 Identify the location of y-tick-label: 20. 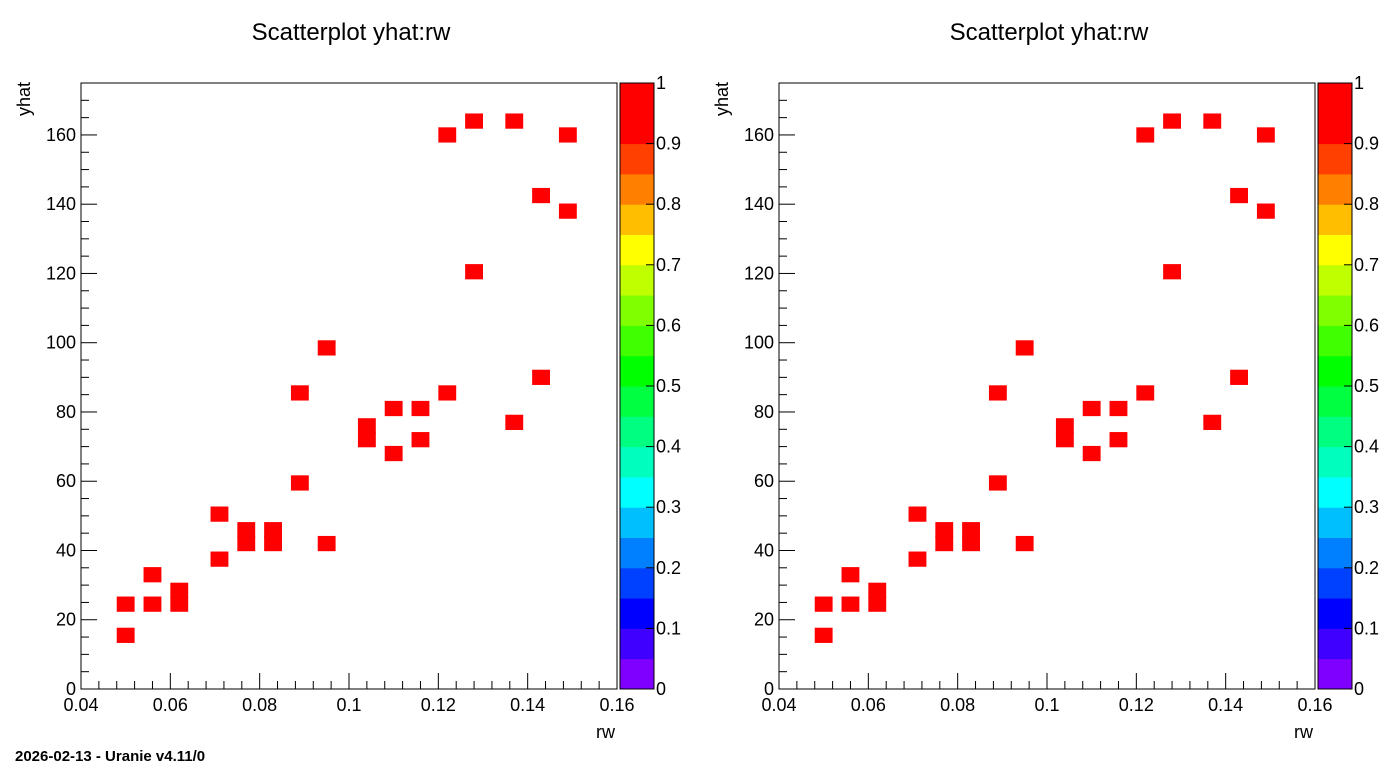
(66, 620).